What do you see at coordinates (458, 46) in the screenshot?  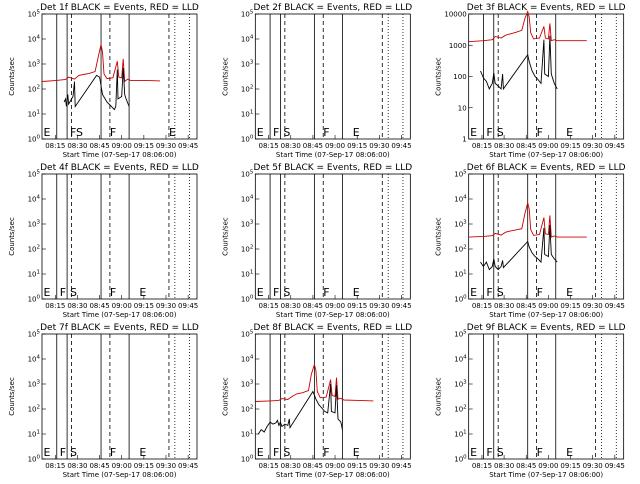 I see `y-tick-label: 1000` at bounding box center [458, 46].